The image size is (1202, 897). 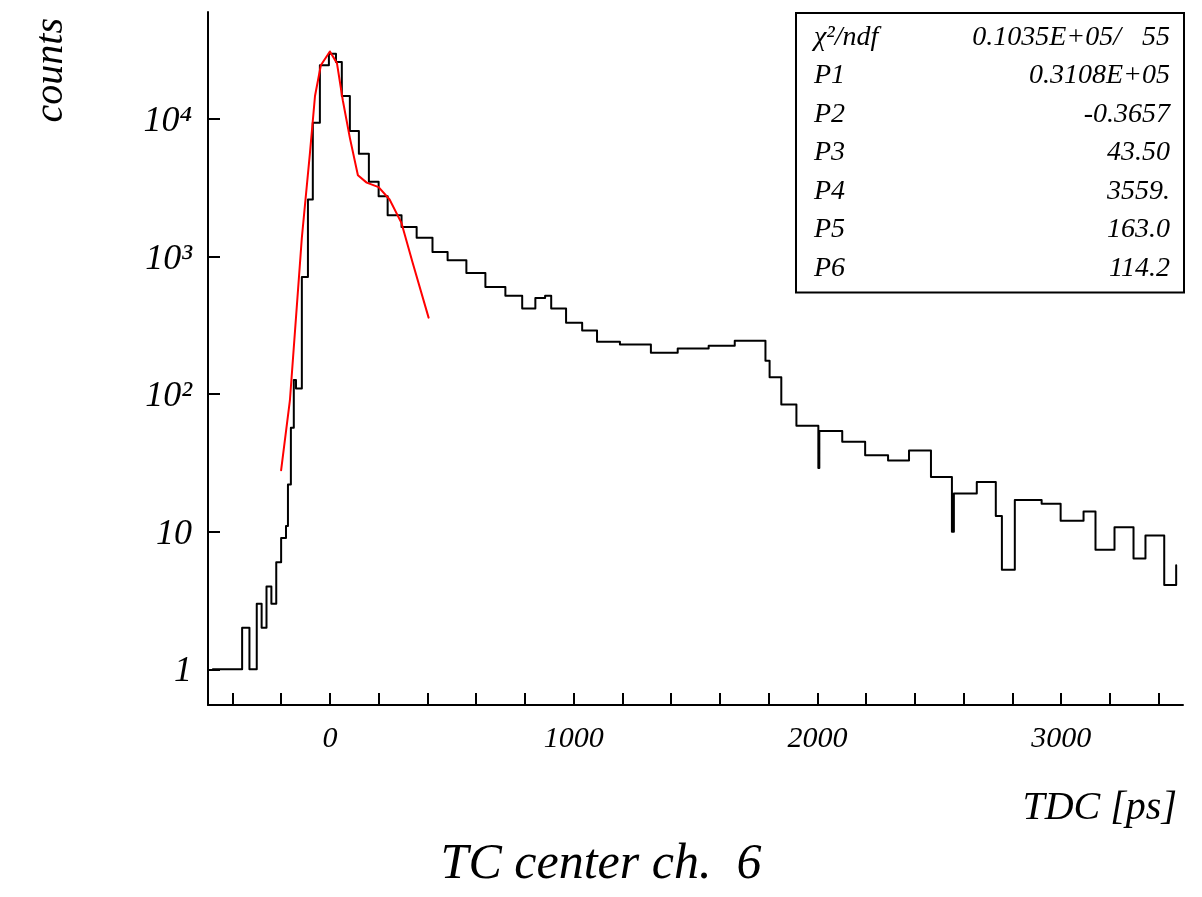 I want to click on annotation: 0.1035E+05/ 55, so click(x=1071, y=35).